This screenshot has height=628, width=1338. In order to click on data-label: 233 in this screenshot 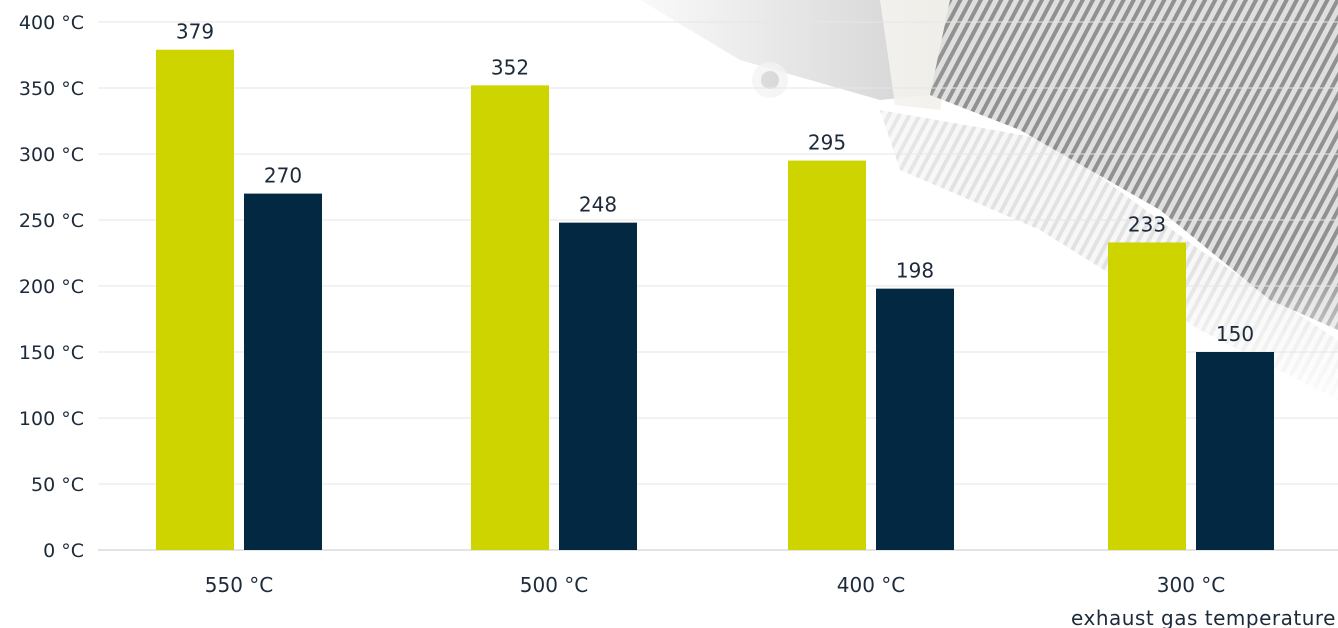, I will do `click(1147, 224)`.